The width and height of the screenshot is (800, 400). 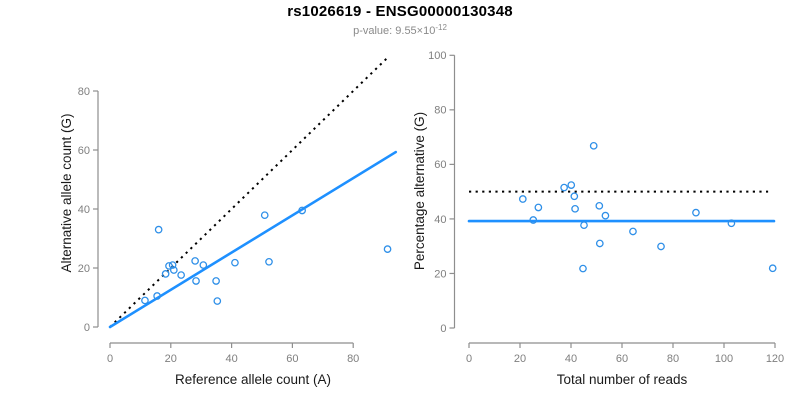 I want to click on x-tick-label: 120, so click(x=775, y=359).